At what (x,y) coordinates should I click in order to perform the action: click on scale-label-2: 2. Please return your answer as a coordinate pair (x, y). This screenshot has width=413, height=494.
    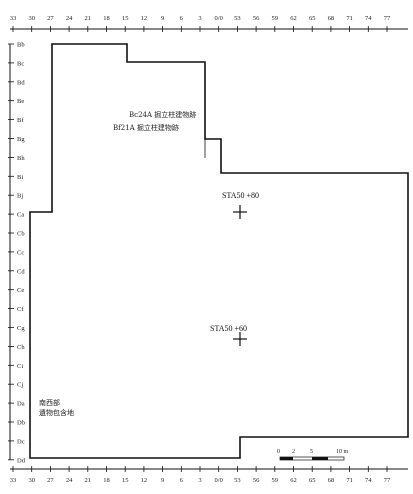
    Looking at the image, I should click on (293, 452).